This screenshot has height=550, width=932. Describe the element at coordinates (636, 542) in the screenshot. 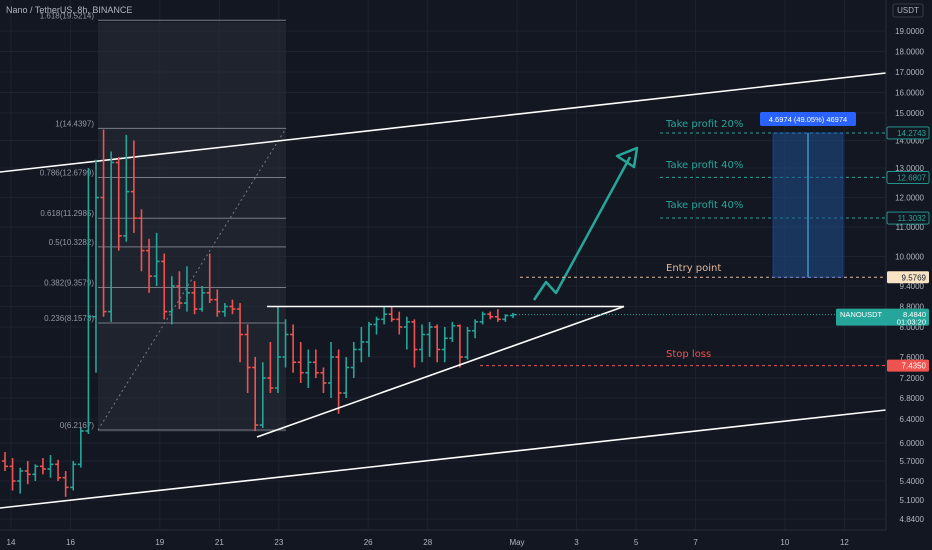

I see `x-tick-label: 5` at that location.